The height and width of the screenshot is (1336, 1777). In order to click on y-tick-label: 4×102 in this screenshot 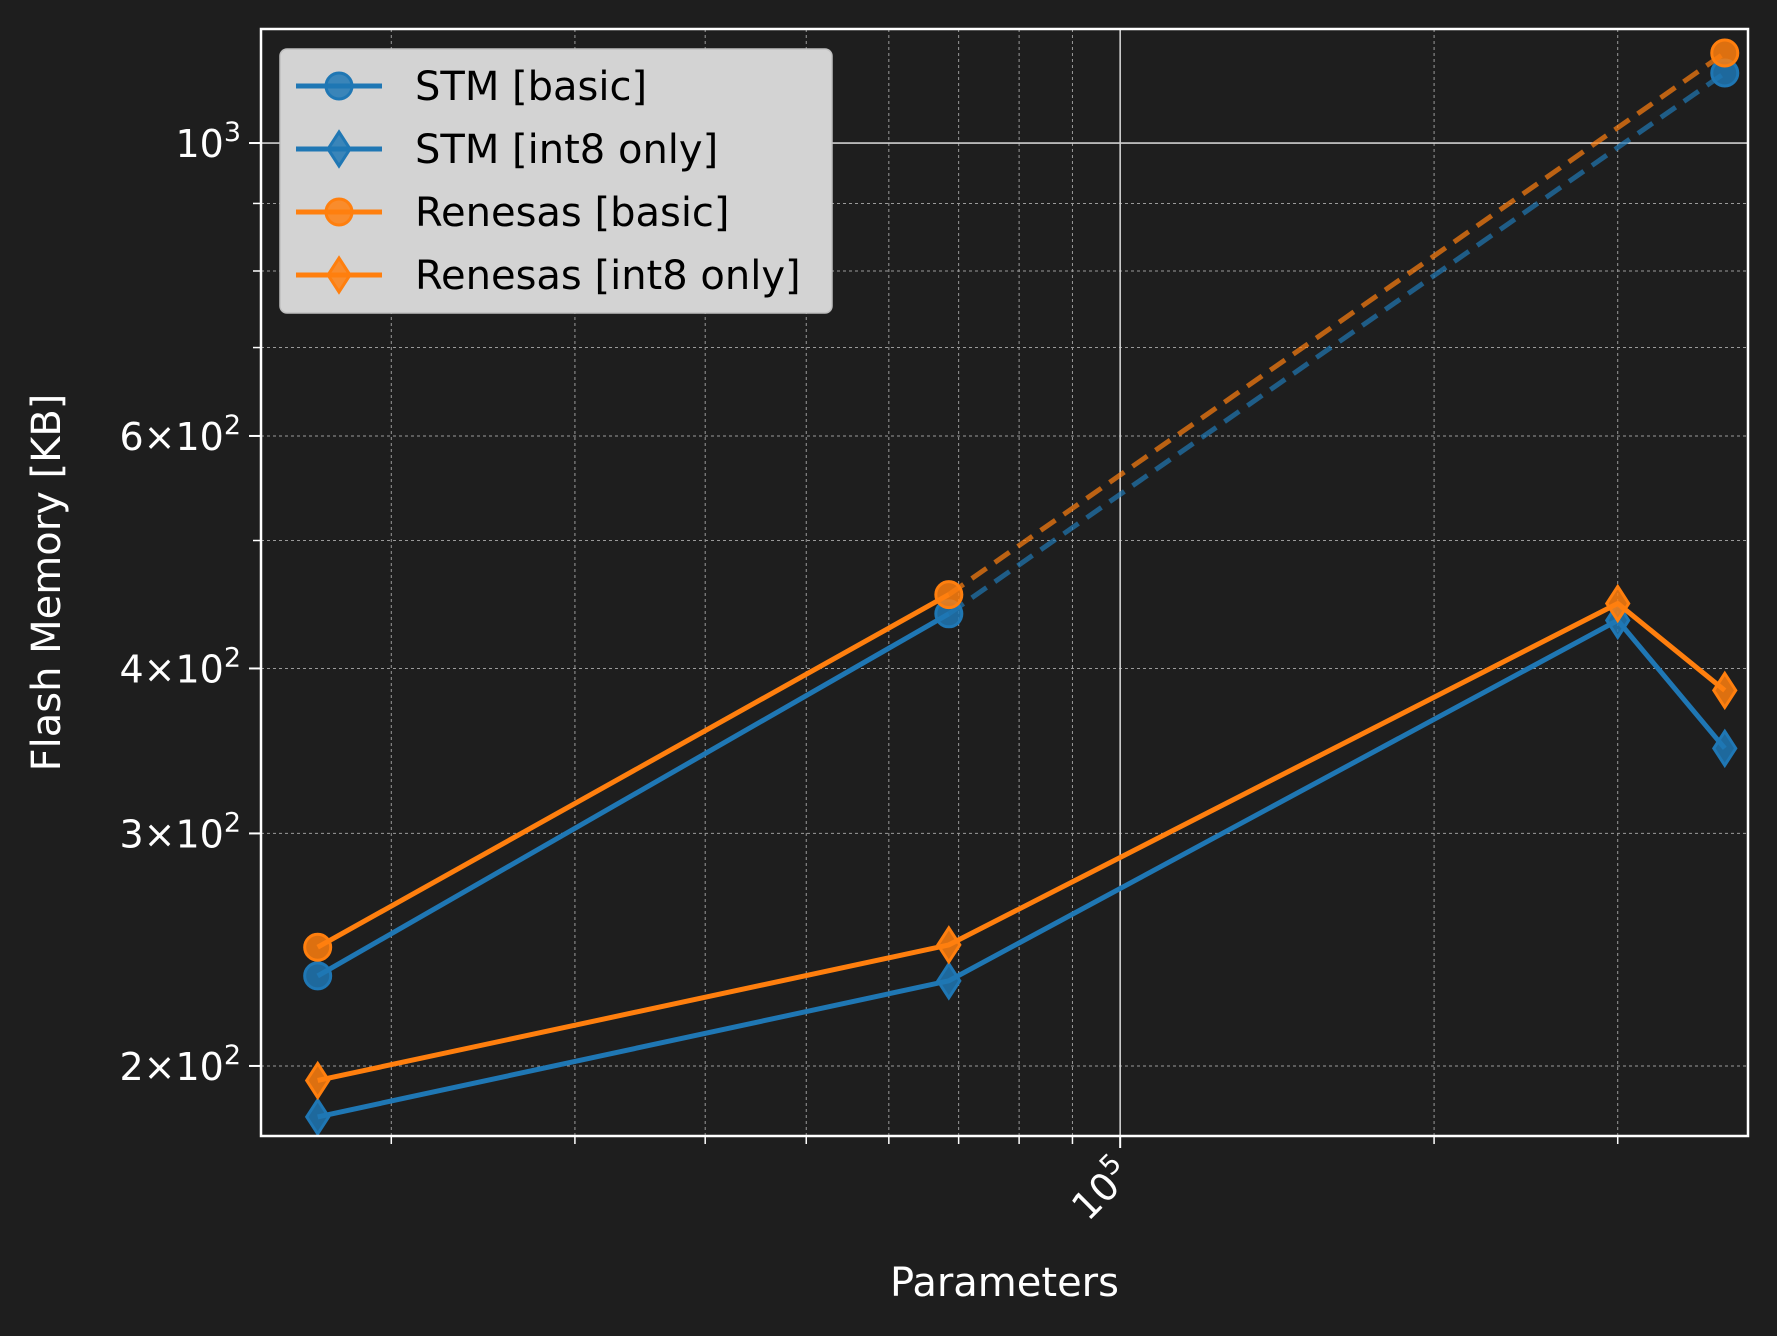, I will do `click(180, 666)`.